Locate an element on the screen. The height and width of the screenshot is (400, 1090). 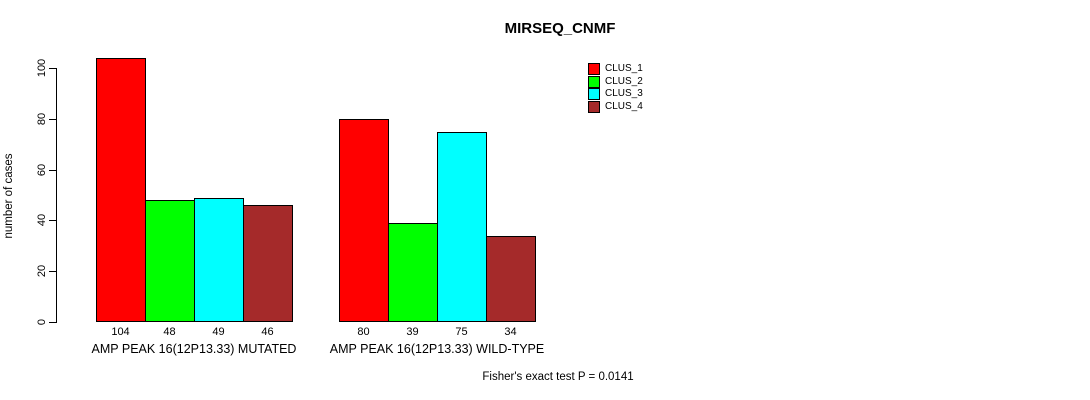
legend: CLUS_1 CLUS_2 CLUS_3 CLUS_4 is located at coordinates (615, 88).